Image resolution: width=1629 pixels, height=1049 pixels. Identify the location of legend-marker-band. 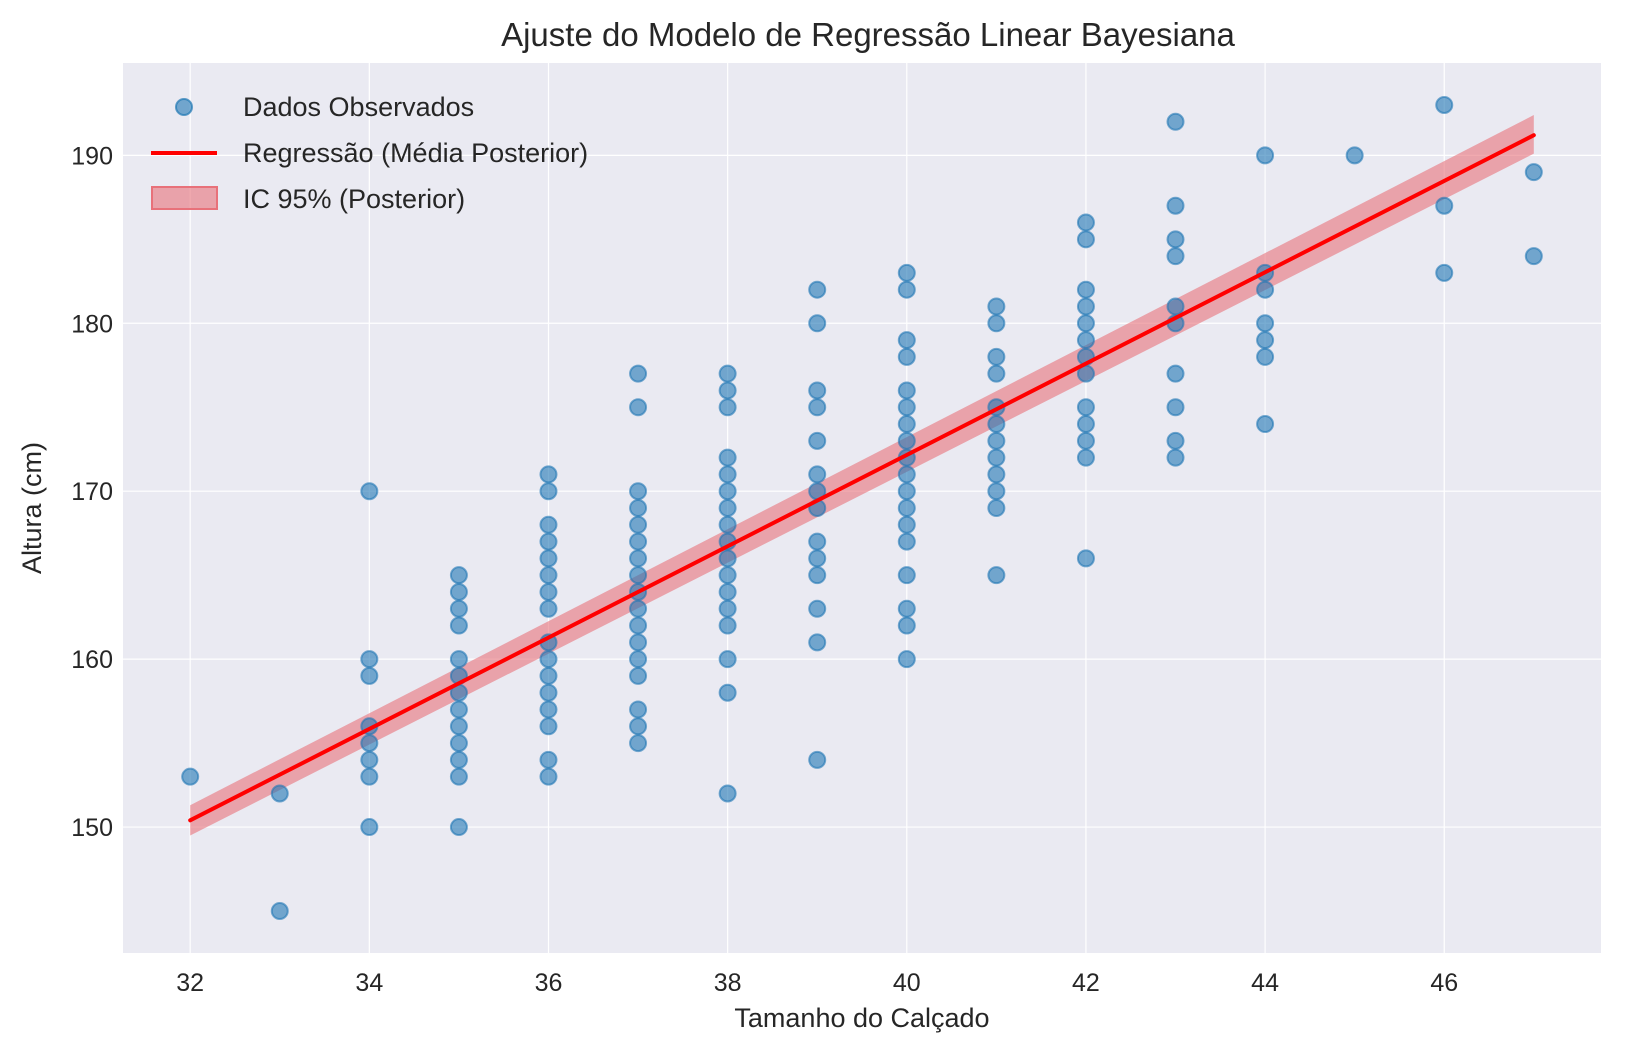
(184, 198).